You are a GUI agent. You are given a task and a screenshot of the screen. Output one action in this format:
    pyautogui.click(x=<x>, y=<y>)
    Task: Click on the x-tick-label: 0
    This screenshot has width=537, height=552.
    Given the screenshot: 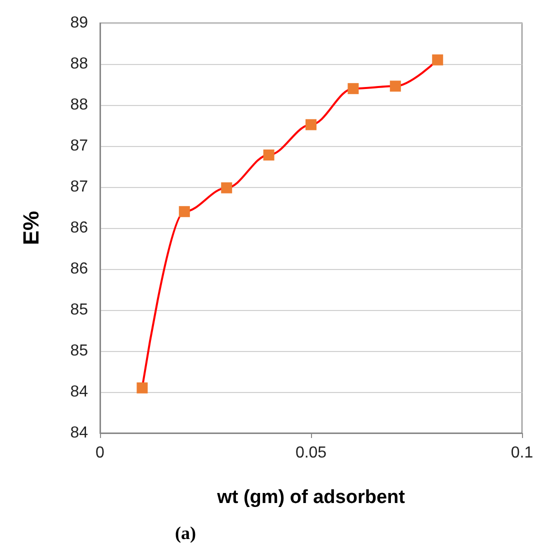 What is the action you would take?
    pyautogui.click(x=100, y=453)
    